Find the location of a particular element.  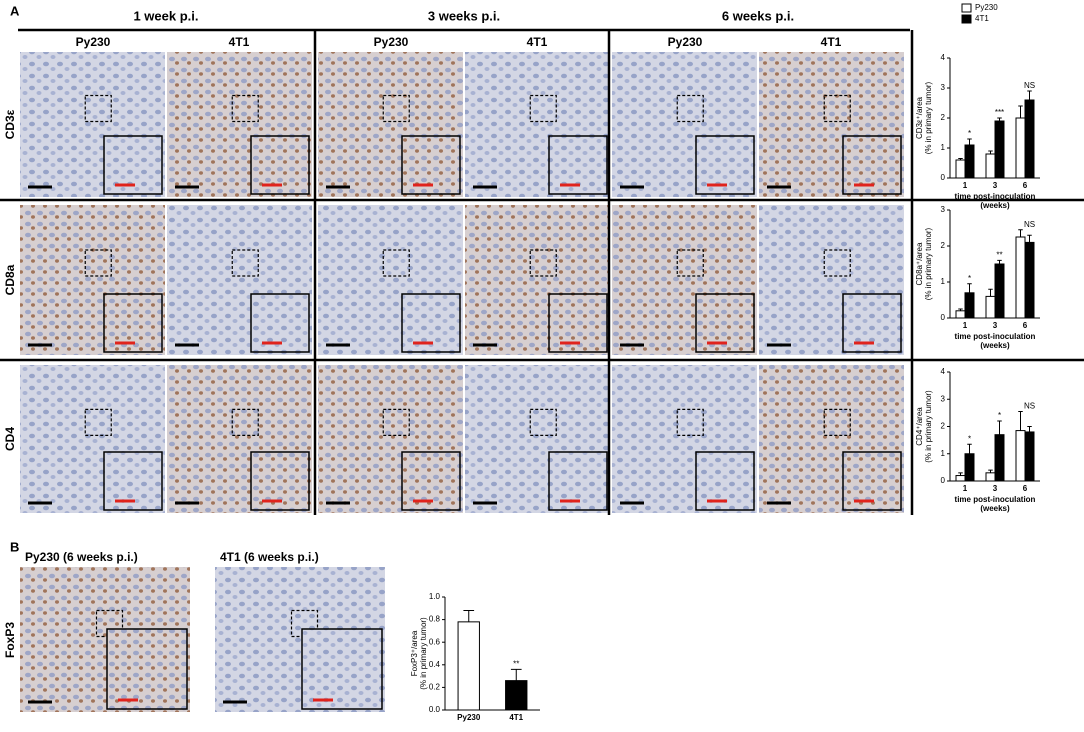

y-tick-label: 0.2 is located at coordinates (435, 687).